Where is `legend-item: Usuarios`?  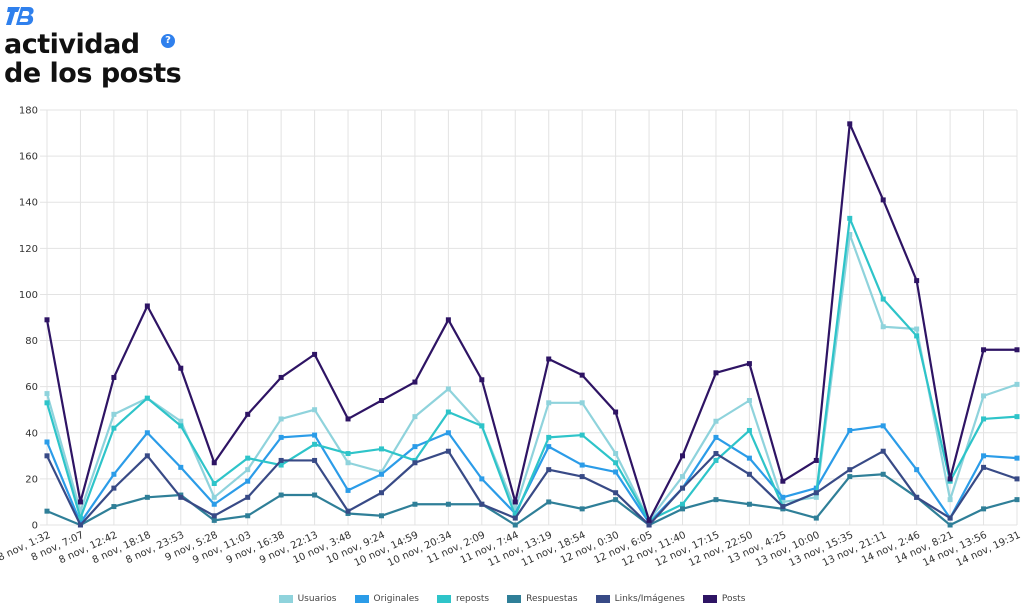 legend-item: Usuarios is located at coordinates (307, 599).